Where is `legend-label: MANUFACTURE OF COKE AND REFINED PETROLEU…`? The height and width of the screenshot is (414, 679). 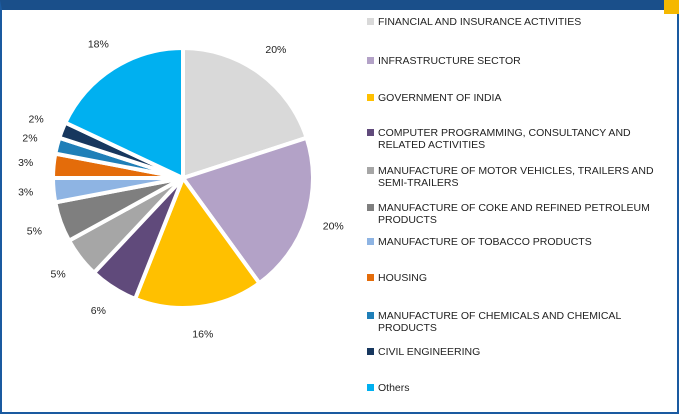 legend-label: MANUFACTURE OF COKE AND REFINED PETROLEU… is located at coordinates (514, 214).